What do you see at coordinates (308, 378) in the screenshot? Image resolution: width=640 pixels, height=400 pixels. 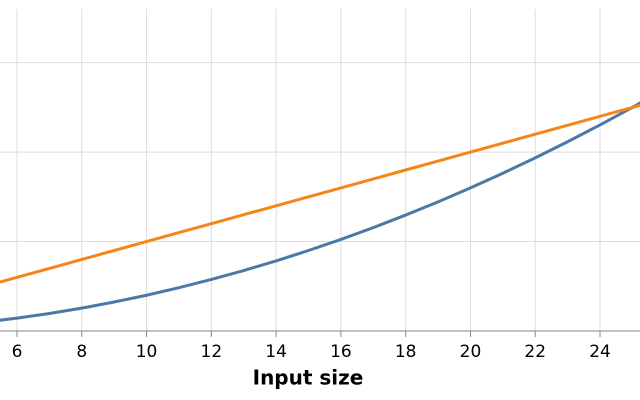 I see `x-axis-title: Input size` at bounding box center [308, 378].